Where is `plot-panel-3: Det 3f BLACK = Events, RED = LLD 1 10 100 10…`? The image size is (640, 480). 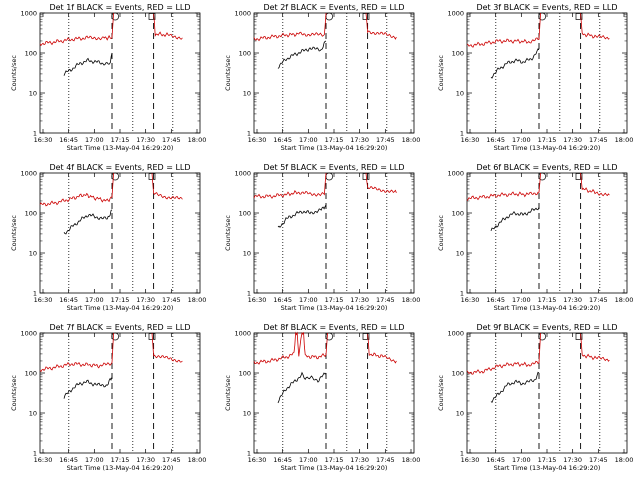 plot-panel-3: Det 3f BLACK = Events, RED = LLD 1 10 100 10… is located at coordinates (535, 77).